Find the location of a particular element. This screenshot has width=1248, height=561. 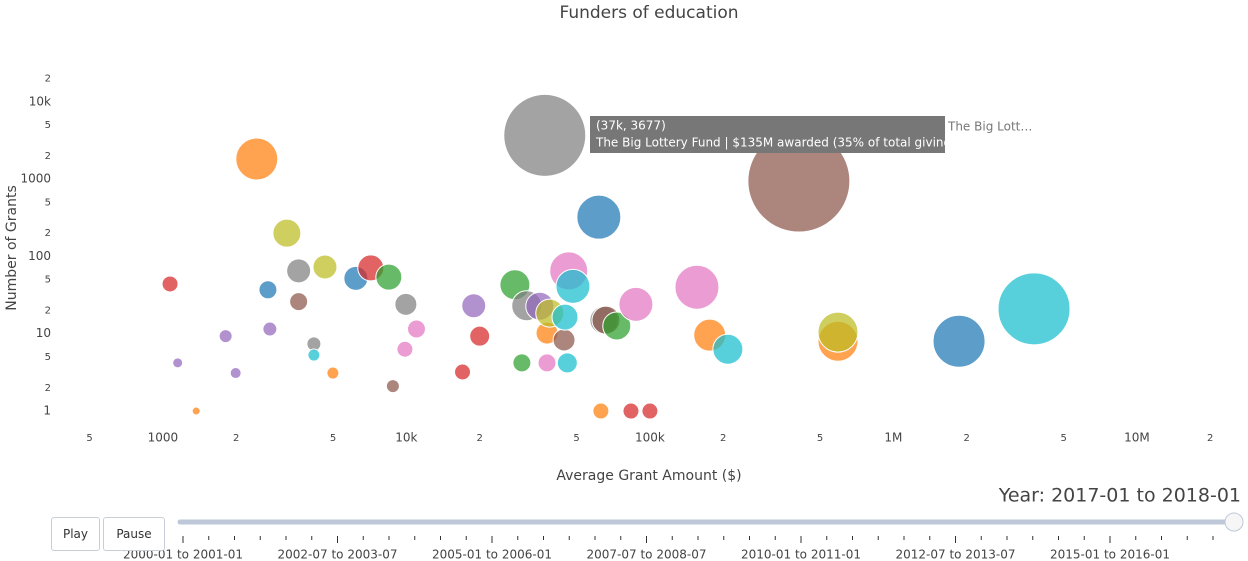

x-tick-label: 100k is located at coordinates (650, 438).